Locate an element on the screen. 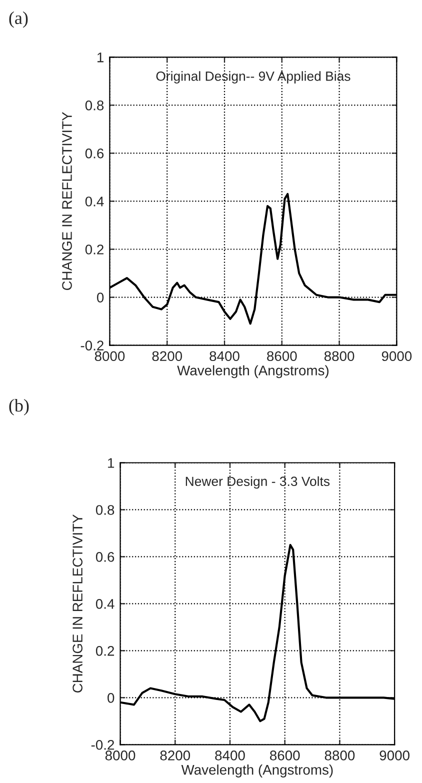 The image size is (422, 783). chart-title: (a) is located at coordinates (18, 19).